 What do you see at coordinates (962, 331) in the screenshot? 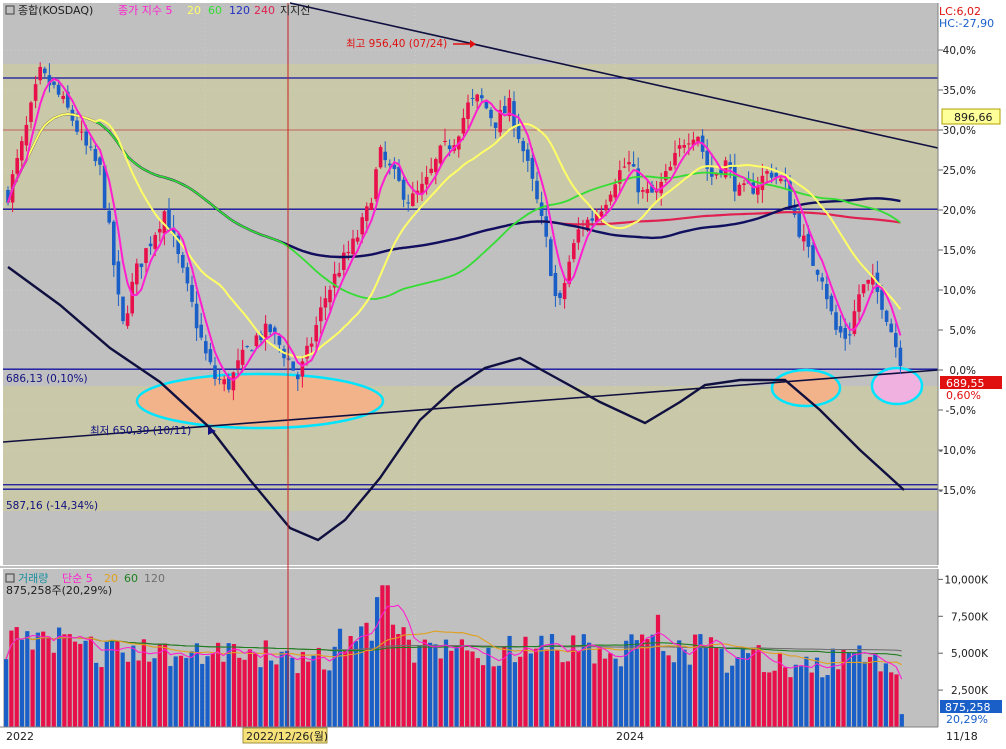
I see `y-tick-label: 5,0%` at bounding box center [962, 331].